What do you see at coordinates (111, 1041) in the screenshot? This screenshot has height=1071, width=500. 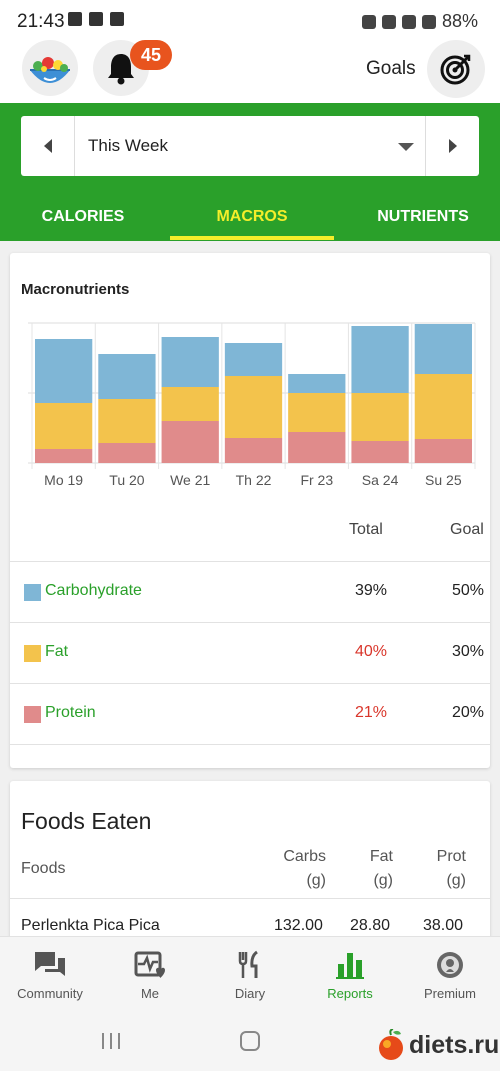 I see `recent-apps-icon` at bounding box center [111, 1041].